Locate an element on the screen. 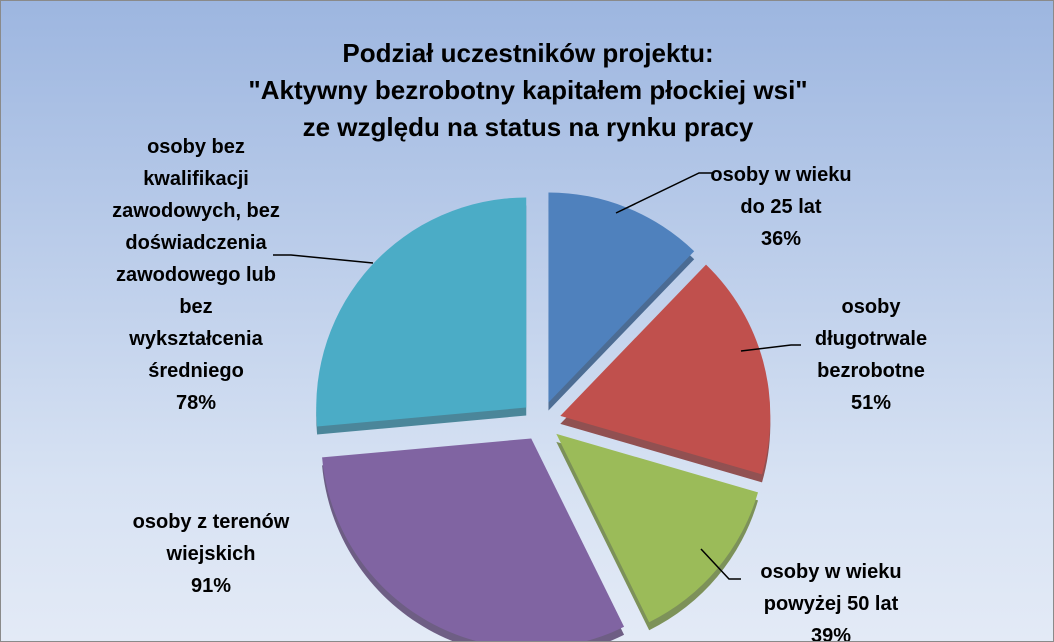 The width and height of the screenshot is (1054, 642). category-label: osoby długotrwale bezrobotne is located at coordinates (871, 339).